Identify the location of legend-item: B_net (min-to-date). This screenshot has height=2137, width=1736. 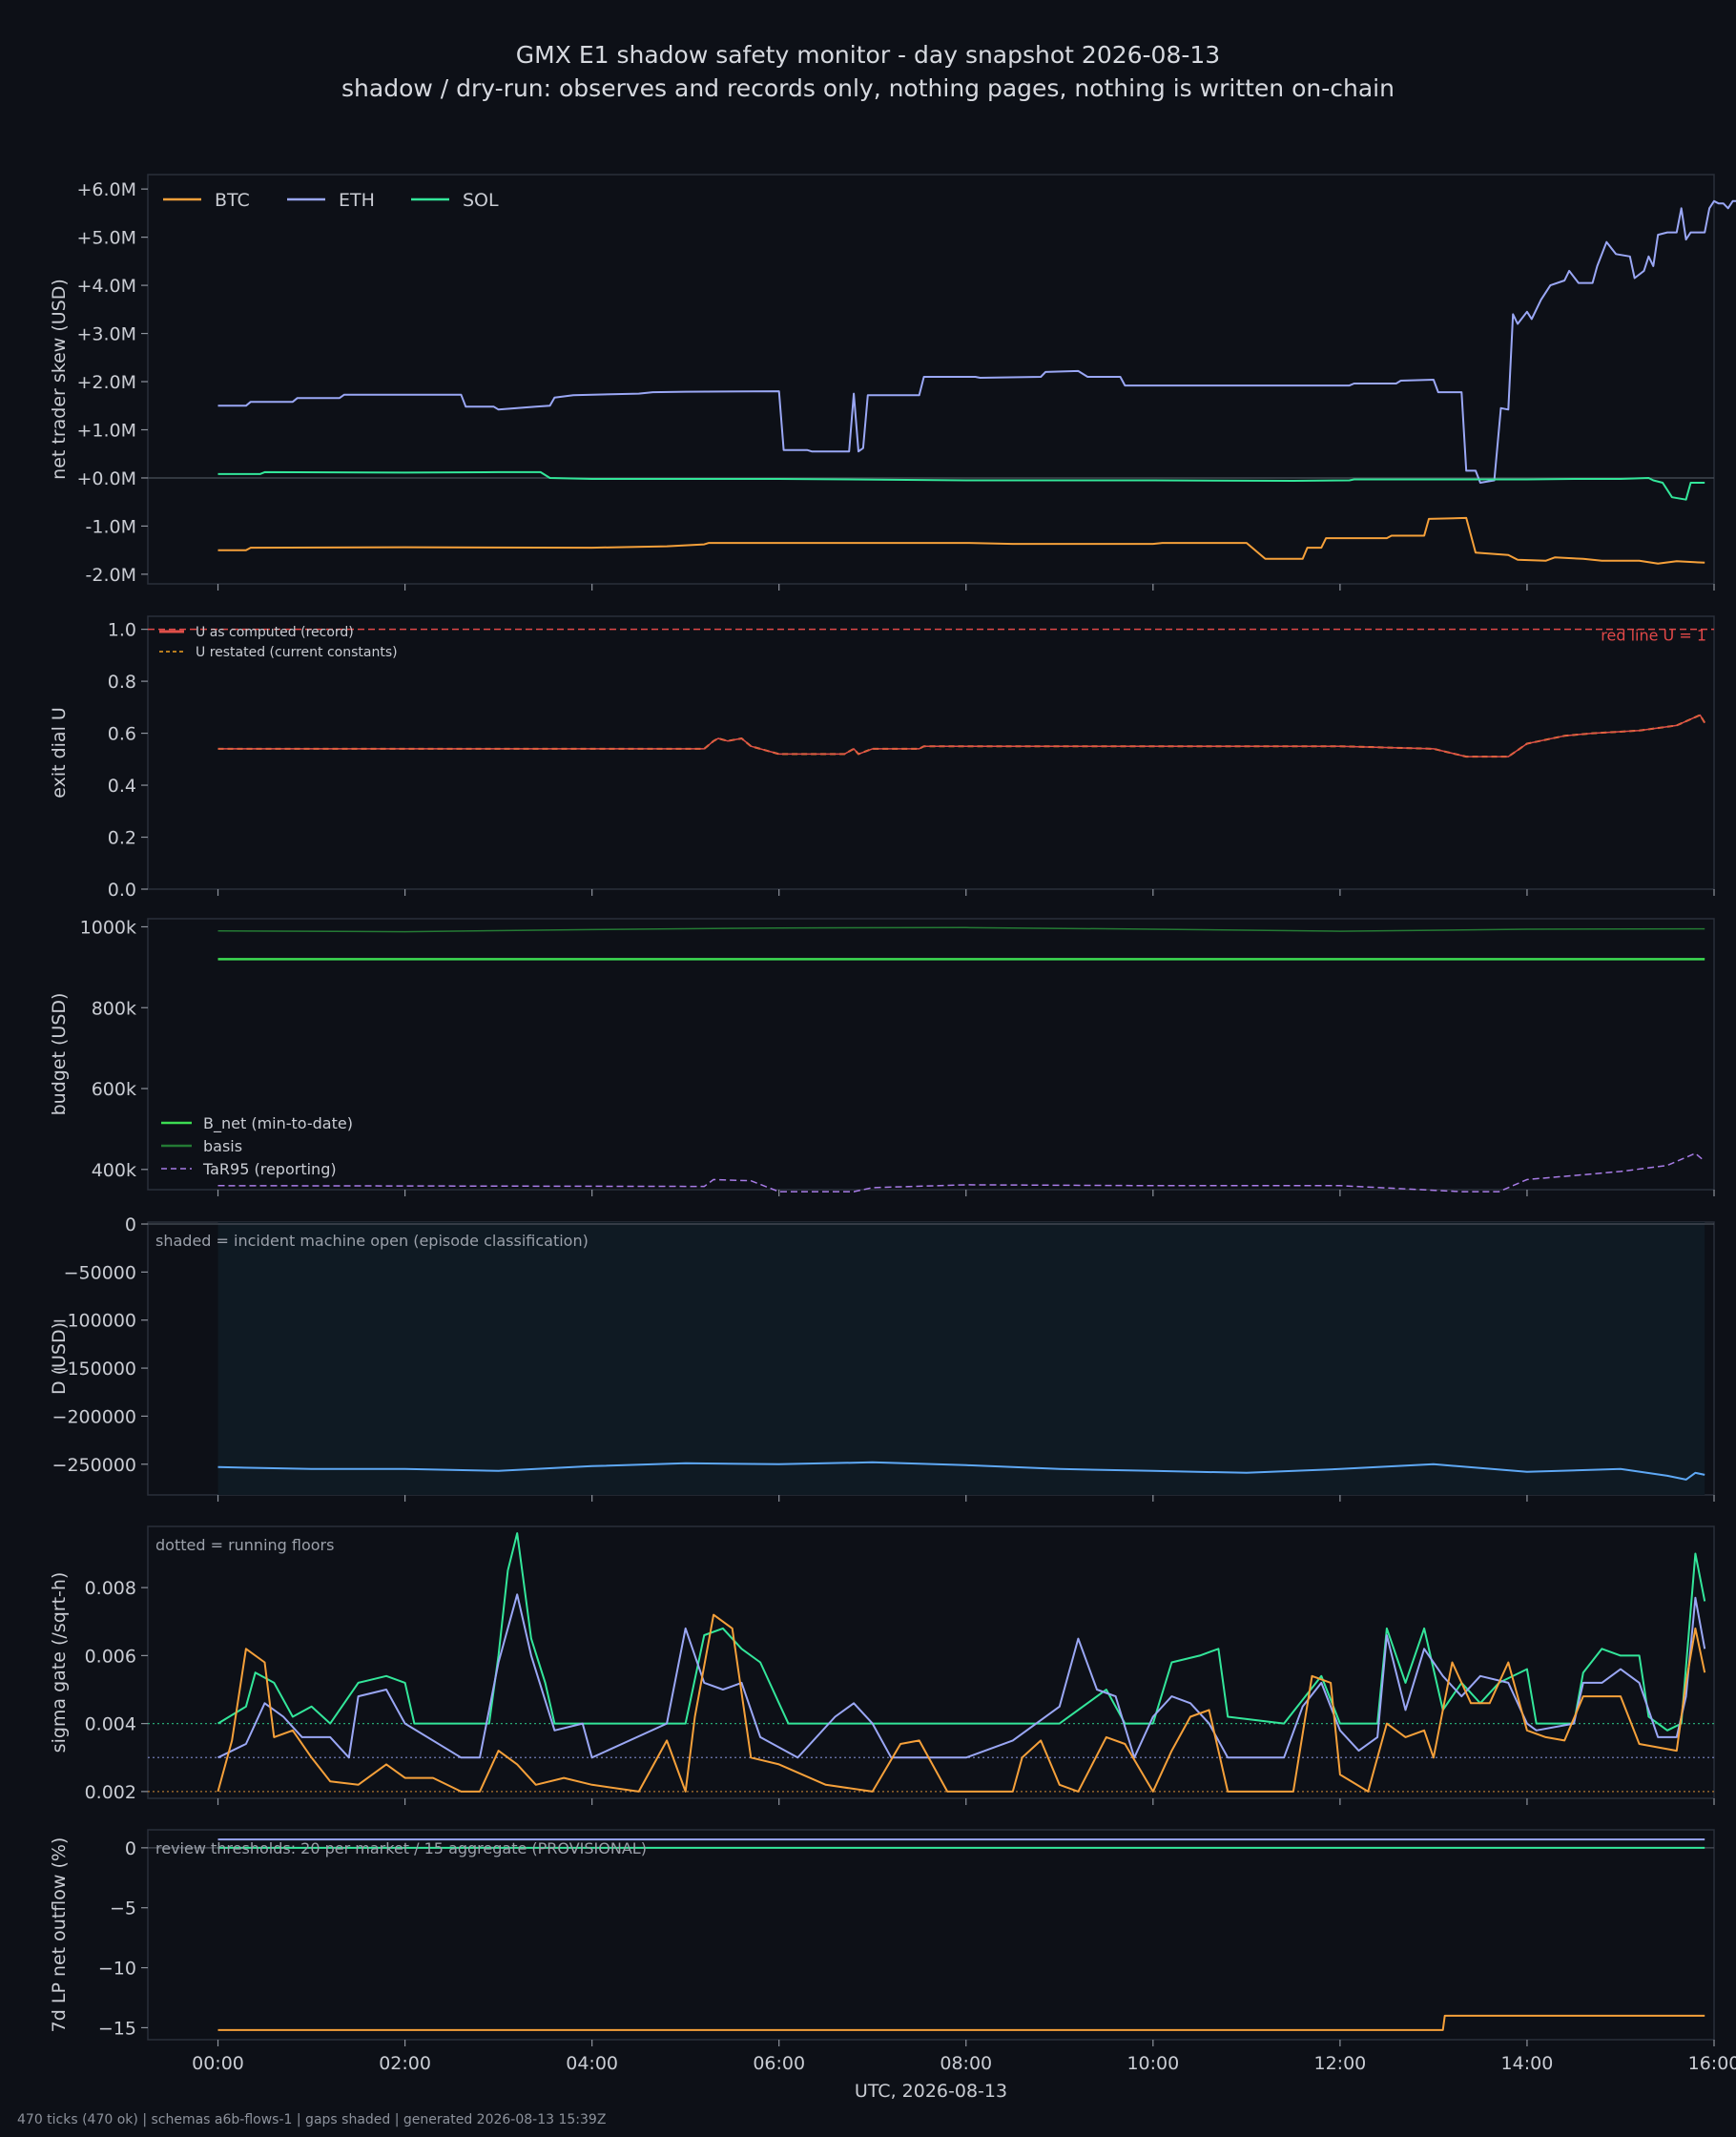
(257, 1123).